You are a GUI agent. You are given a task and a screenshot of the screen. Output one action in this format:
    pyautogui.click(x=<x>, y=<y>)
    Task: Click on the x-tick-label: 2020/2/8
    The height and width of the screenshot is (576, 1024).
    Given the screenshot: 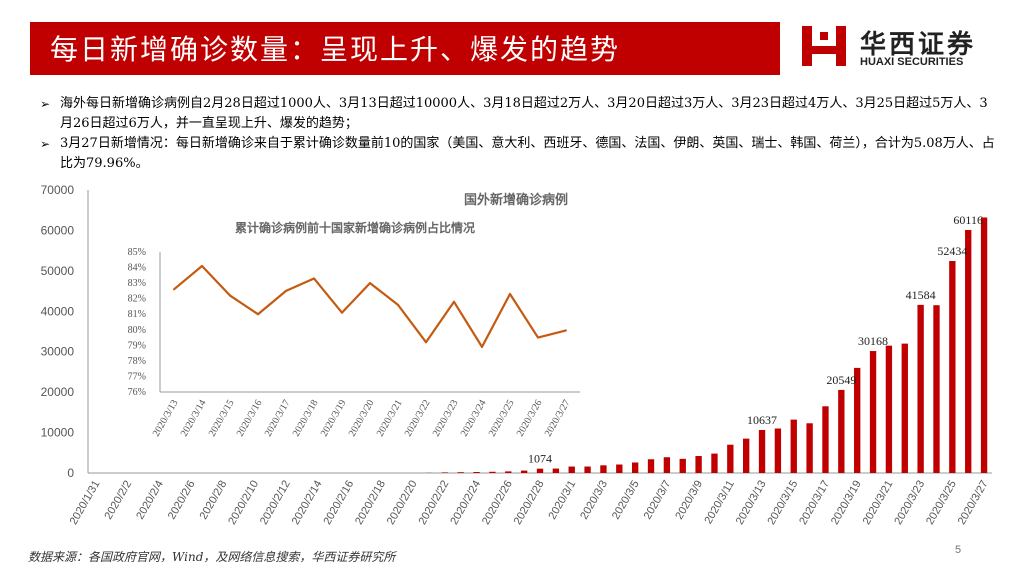 What is the action you would take?
    pyautogui.click(x=214, y=500)
    